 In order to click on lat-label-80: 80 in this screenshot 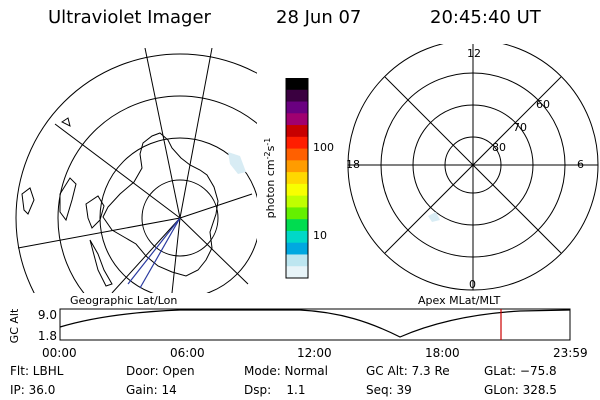, I will do `click(499, 147)`.